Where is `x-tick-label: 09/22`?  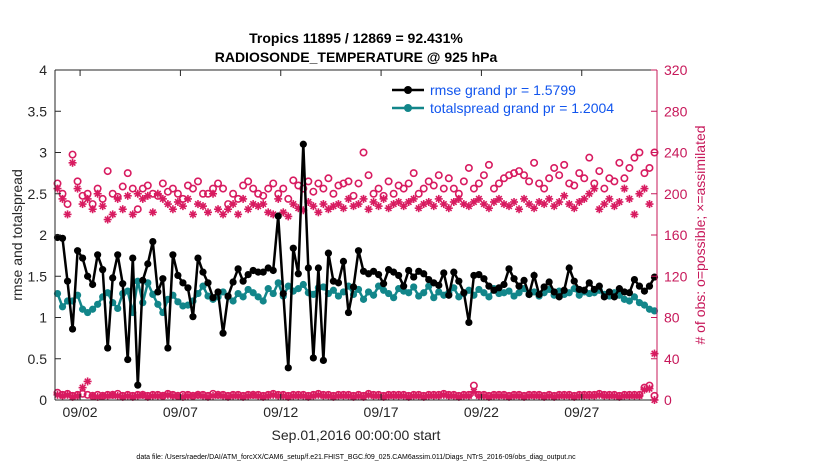 x-tick-label: 09/22 is located at coordinates (481, 412).